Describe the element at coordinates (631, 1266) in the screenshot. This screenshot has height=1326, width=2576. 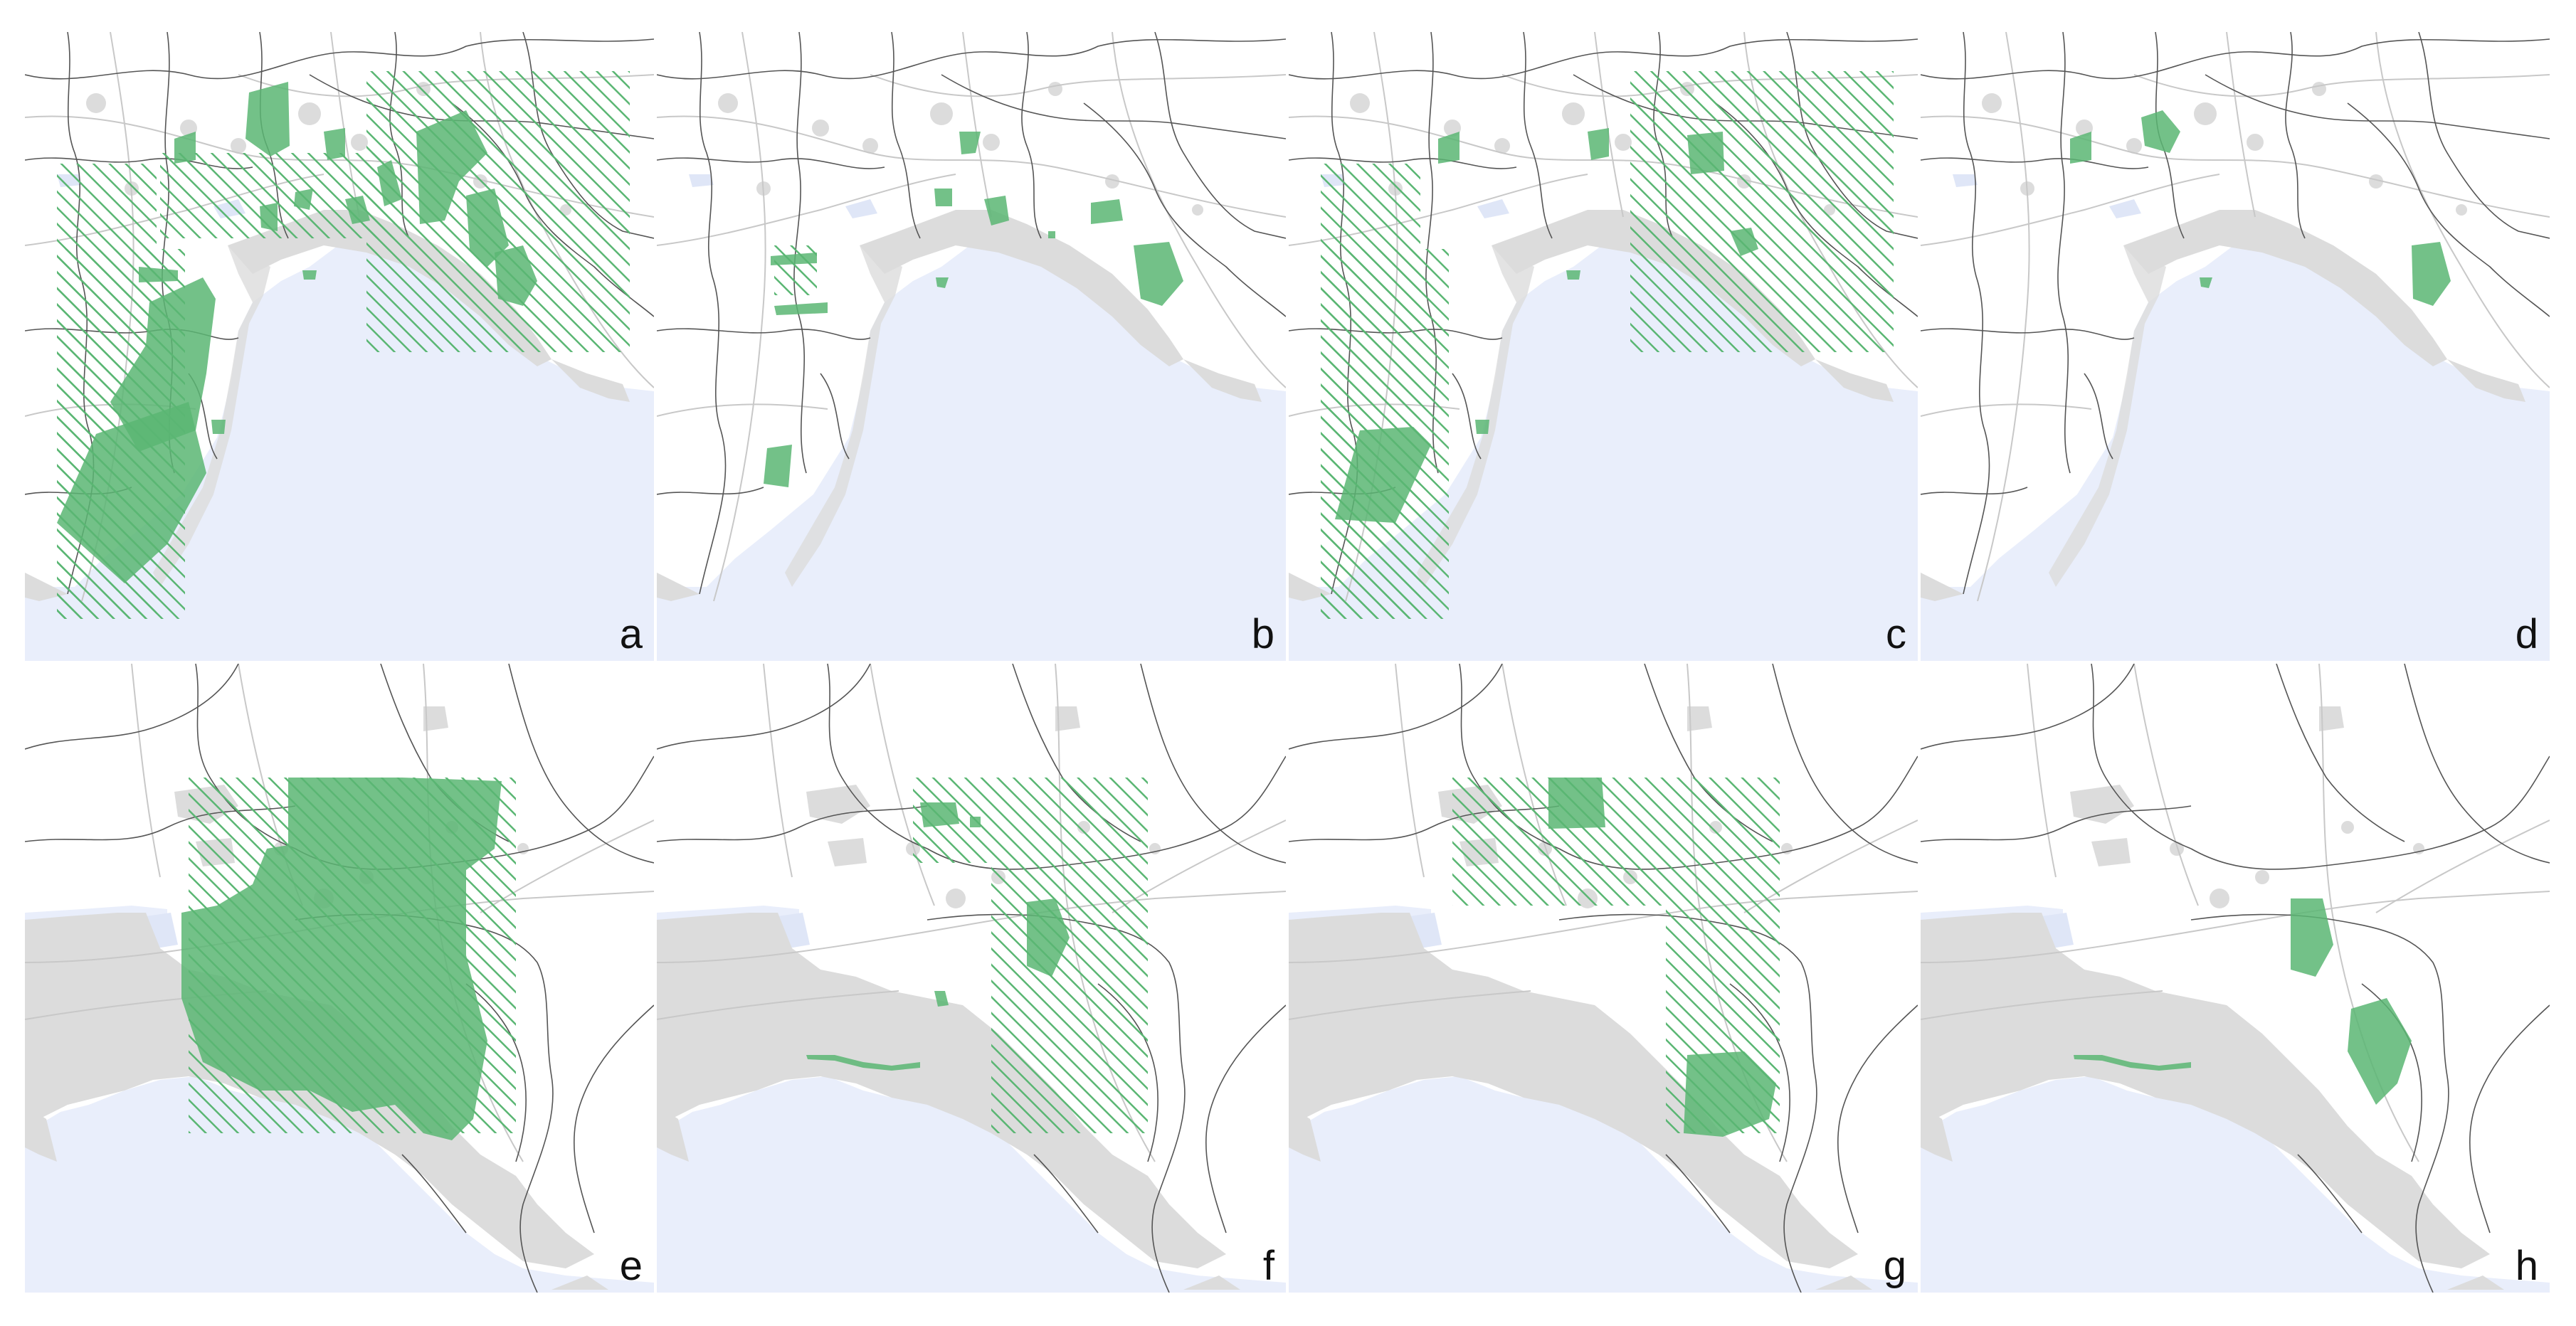
I see `panel-label-e: e` at that location.